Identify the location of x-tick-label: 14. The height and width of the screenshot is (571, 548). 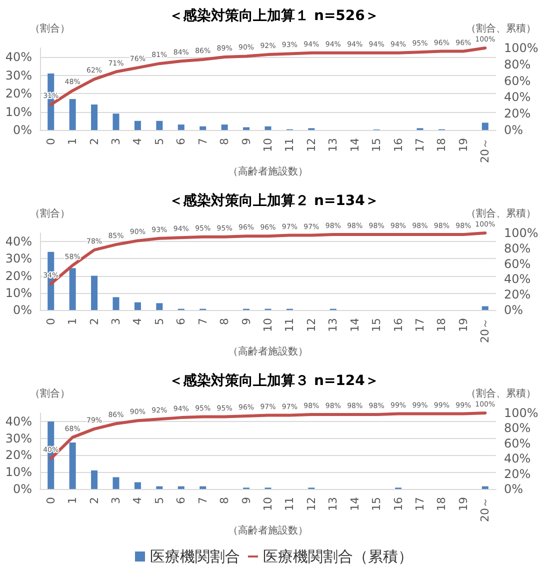
(355, 325).